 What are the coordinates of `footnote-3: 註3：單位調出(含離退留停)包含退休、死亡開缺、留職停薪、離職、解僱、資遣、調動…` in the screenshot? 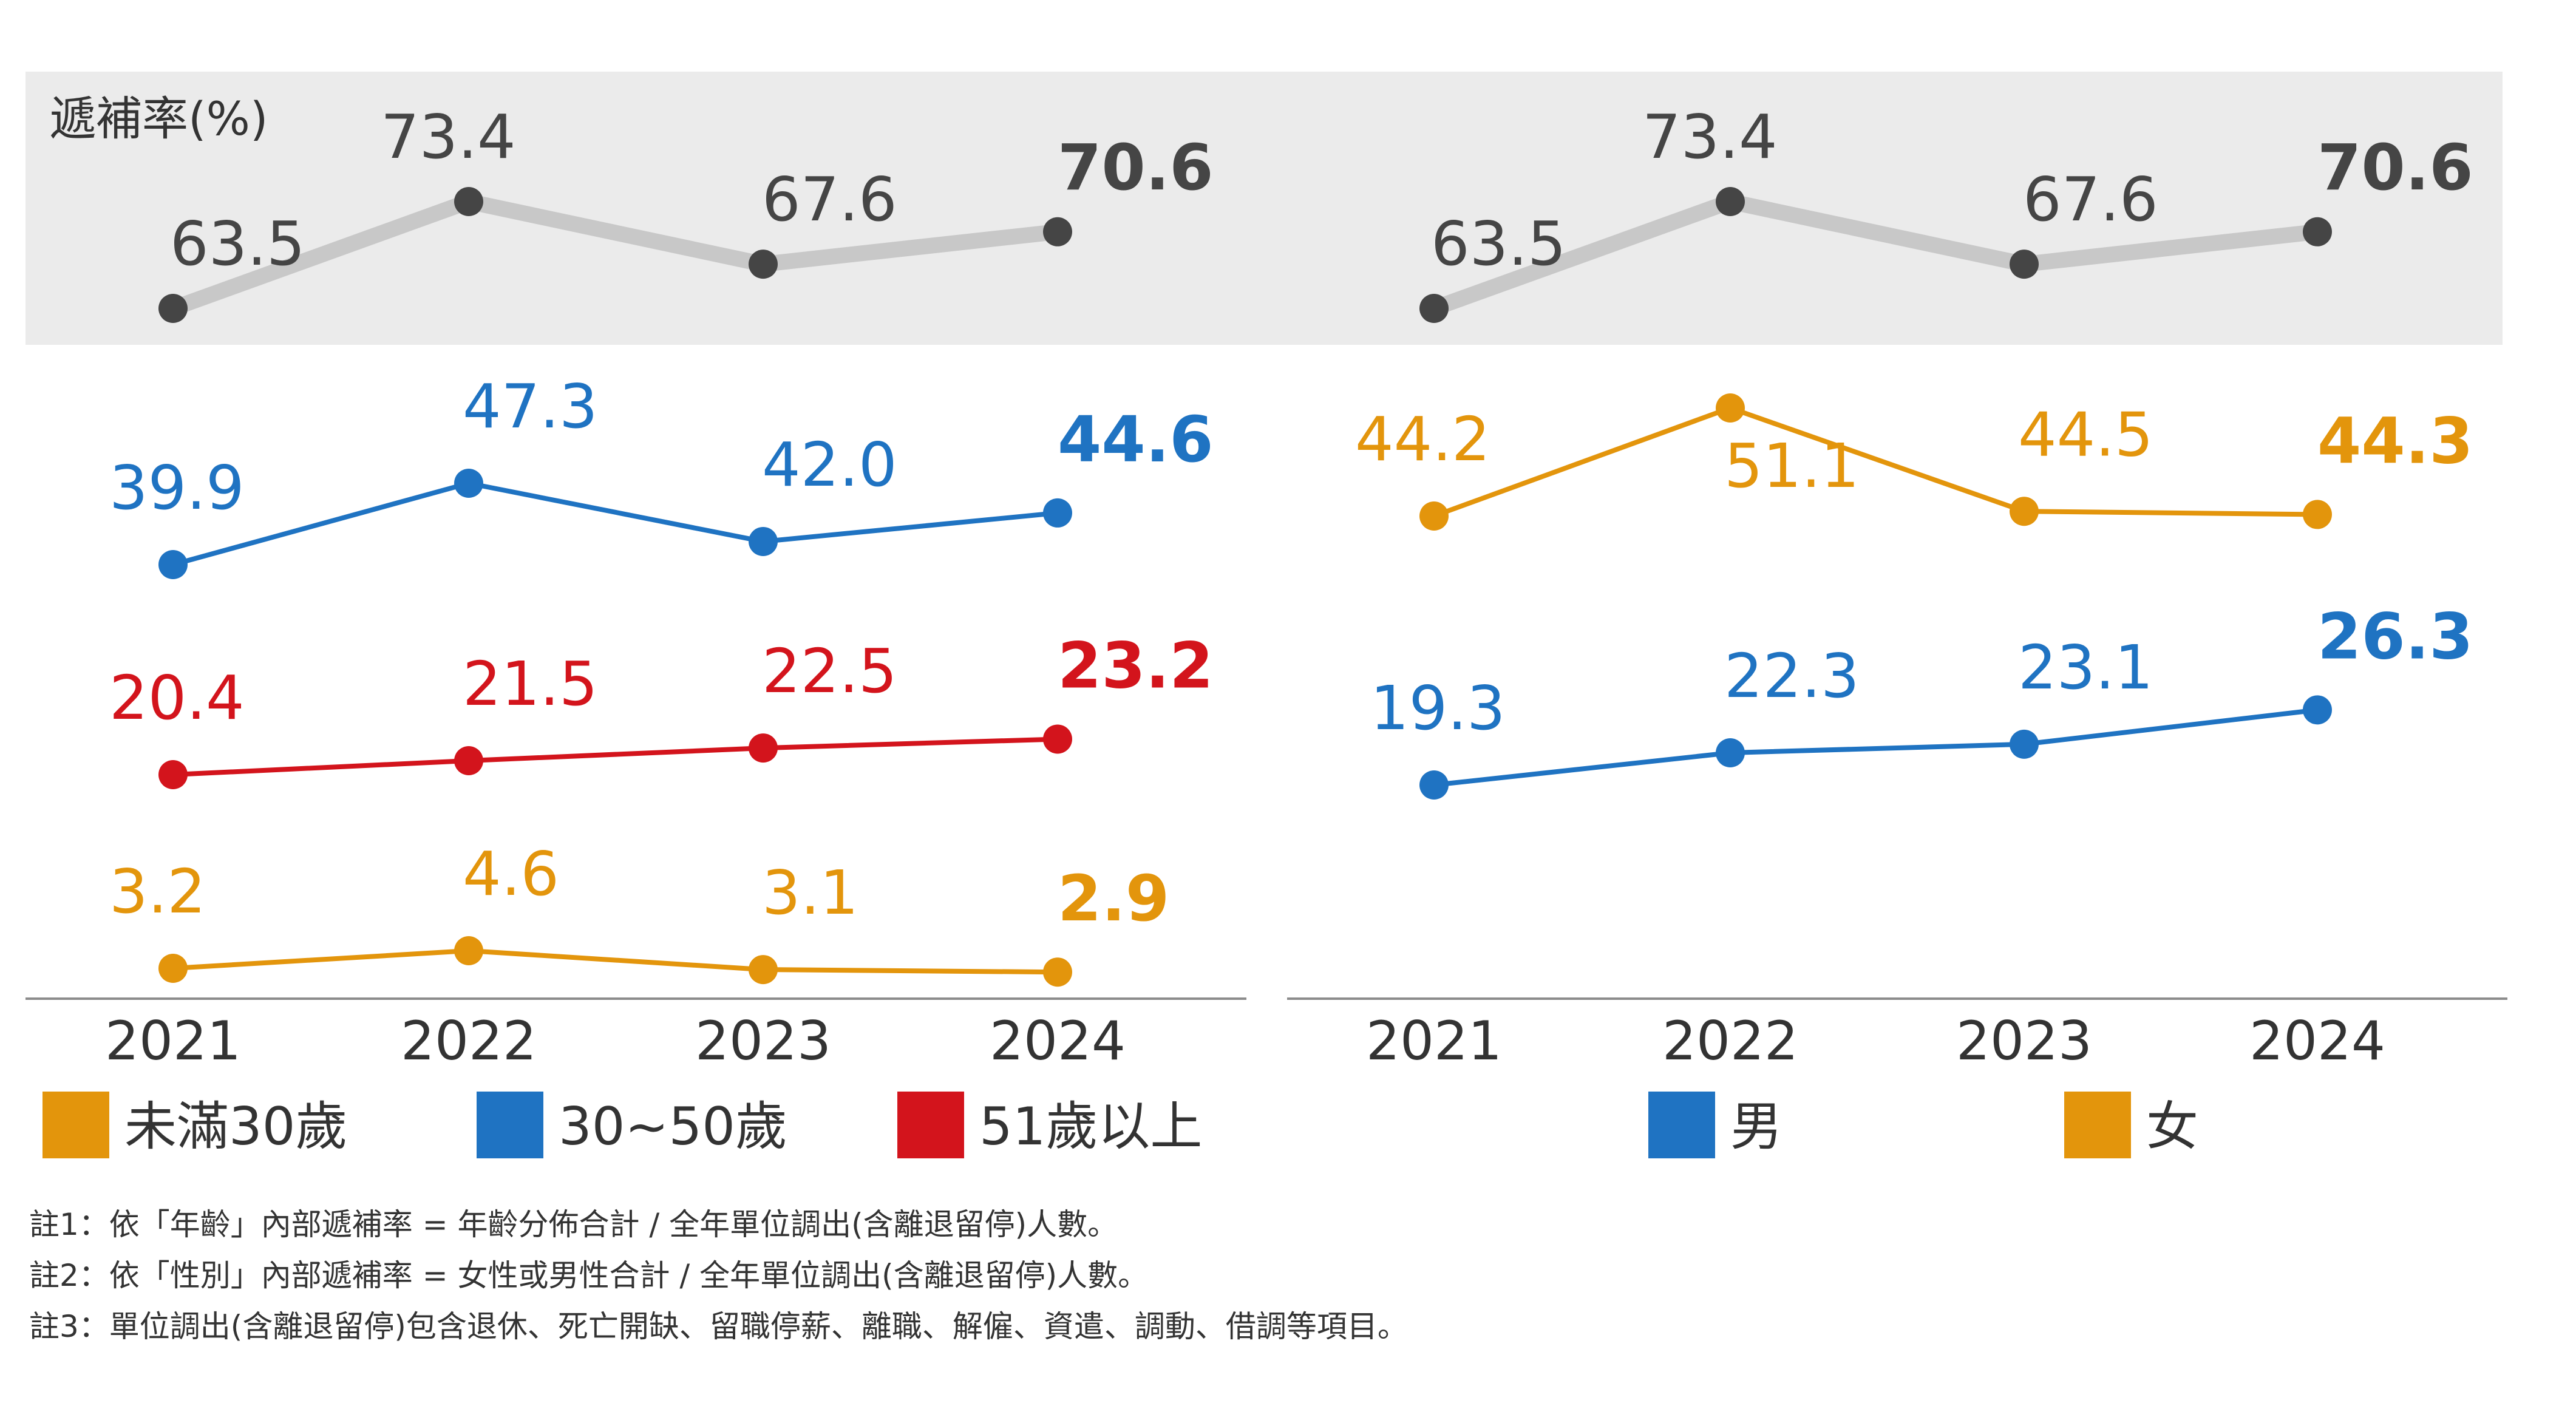 It's located at (718, 1327).